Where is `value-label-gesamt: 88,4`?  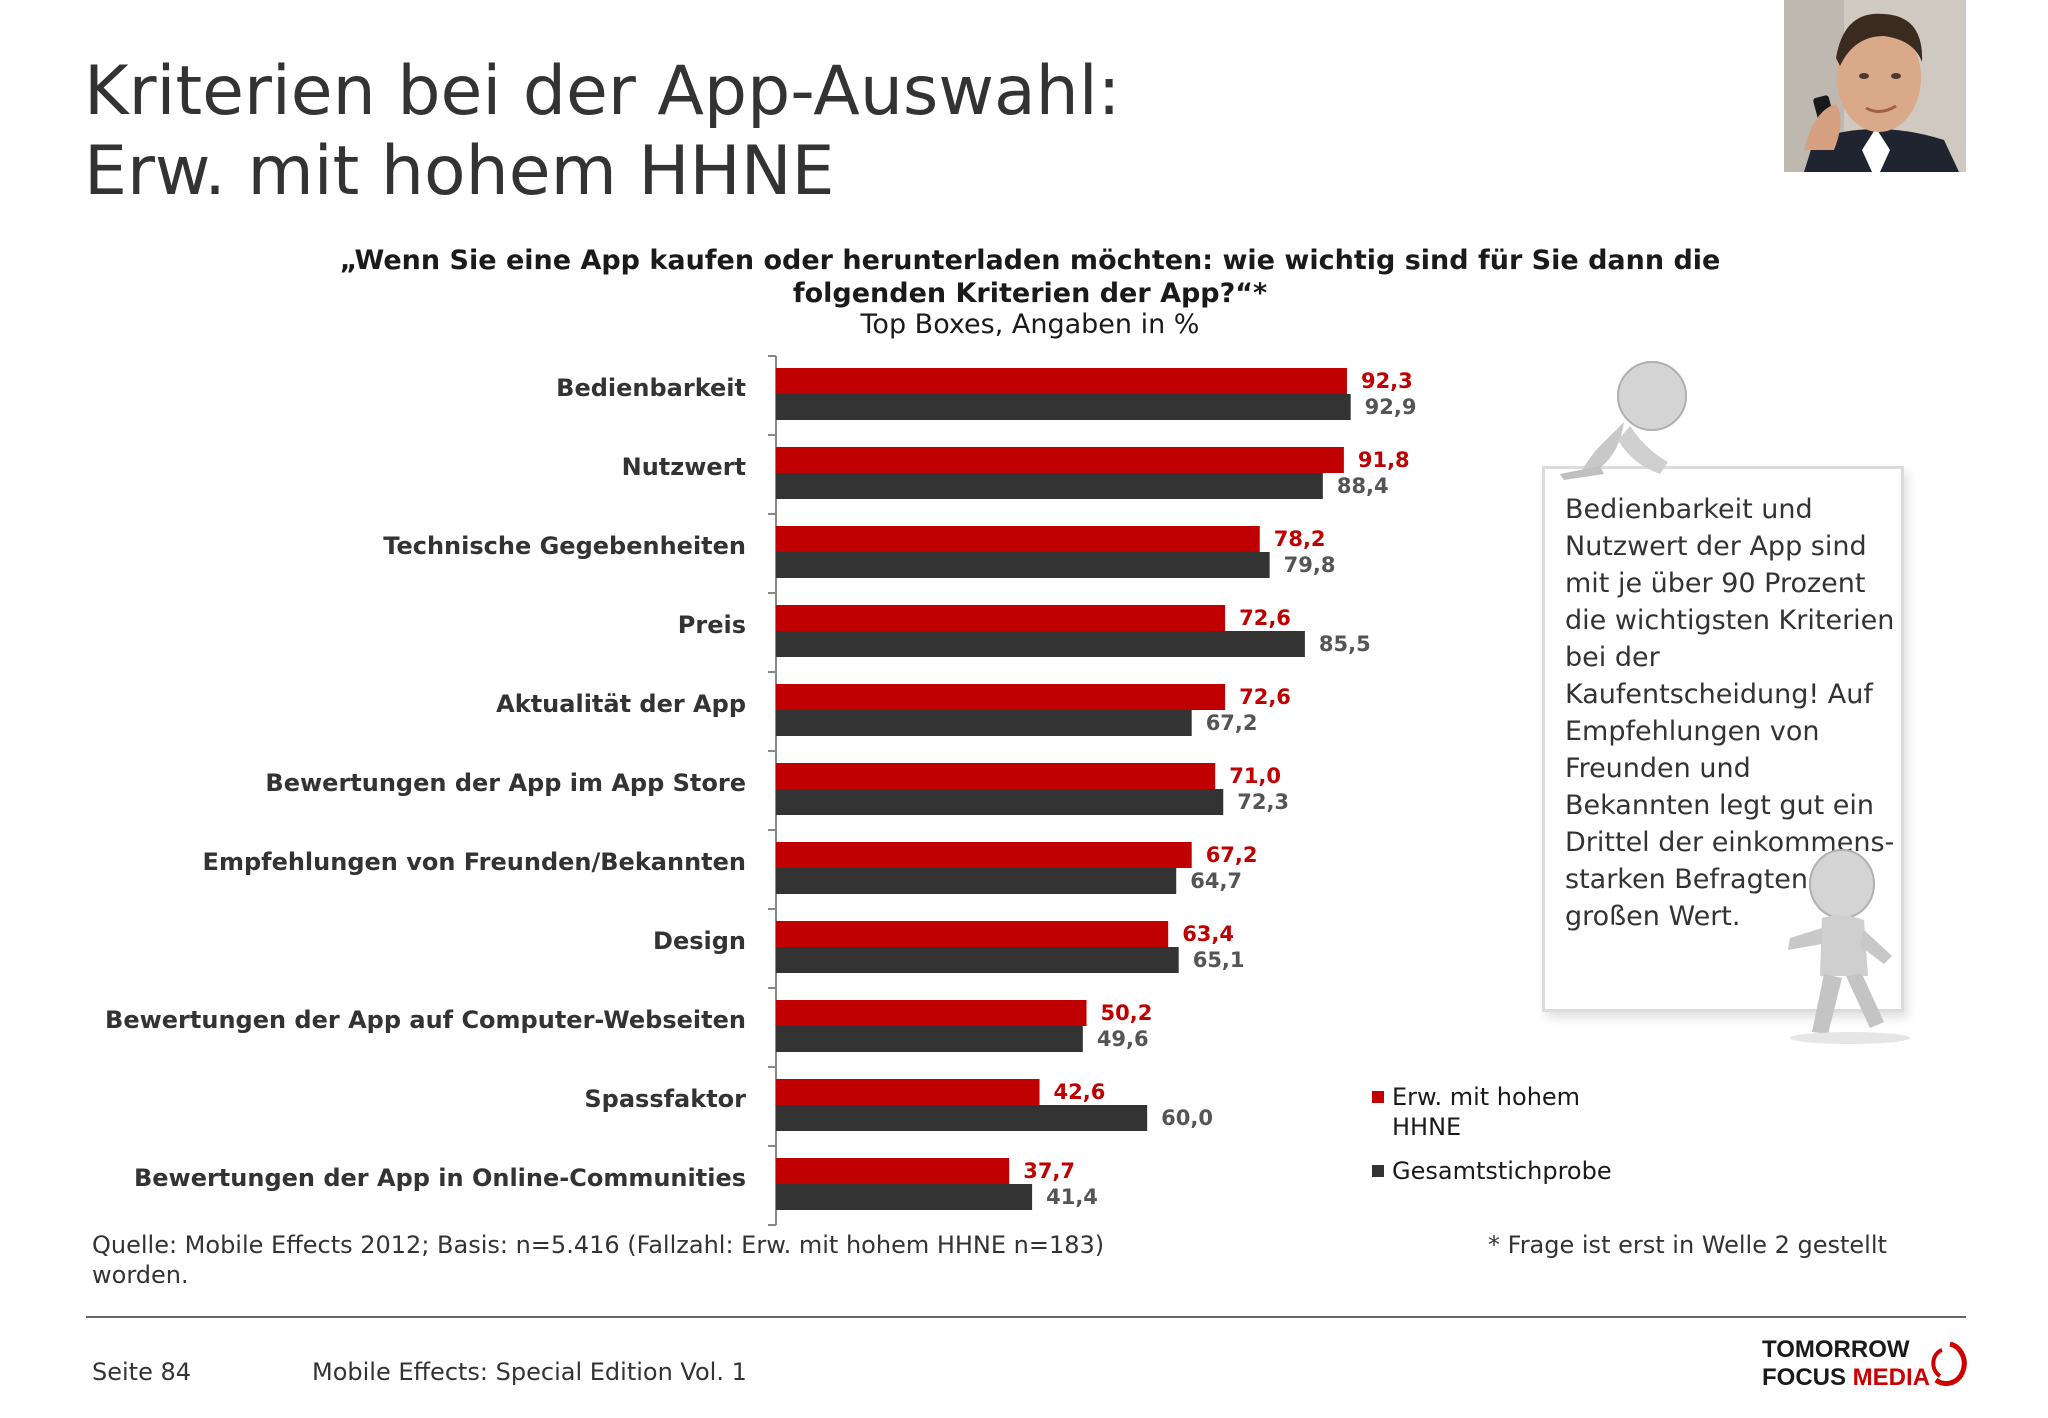 value-label-gesamt: 88,4 is located at coordinates (1363, 486).